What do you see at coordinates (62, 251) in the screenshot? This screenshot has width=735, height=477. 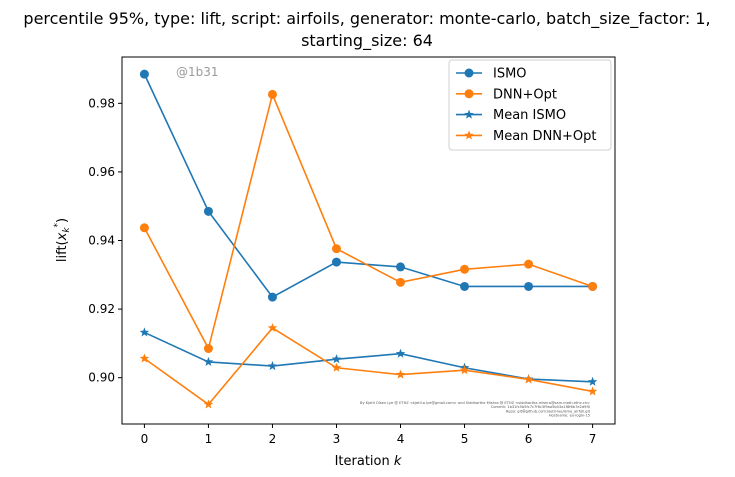 I see `y-axis-label-func: lift(` at bounding box center [62, 251].